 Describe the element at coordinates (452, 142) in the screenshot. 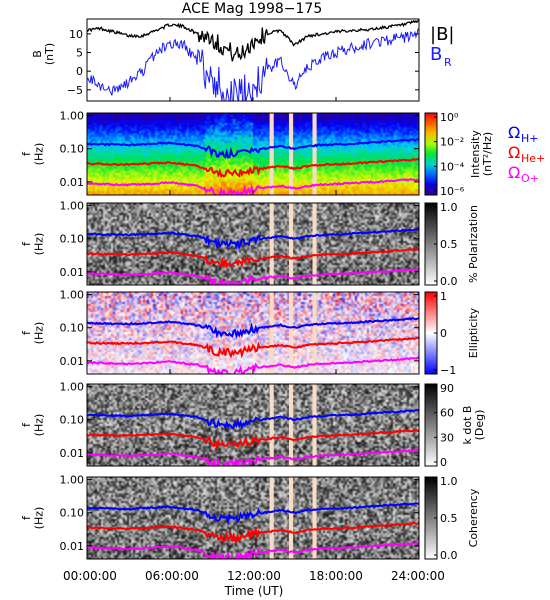

I see `colorbar-tick-label: 10⁻²` at that location.